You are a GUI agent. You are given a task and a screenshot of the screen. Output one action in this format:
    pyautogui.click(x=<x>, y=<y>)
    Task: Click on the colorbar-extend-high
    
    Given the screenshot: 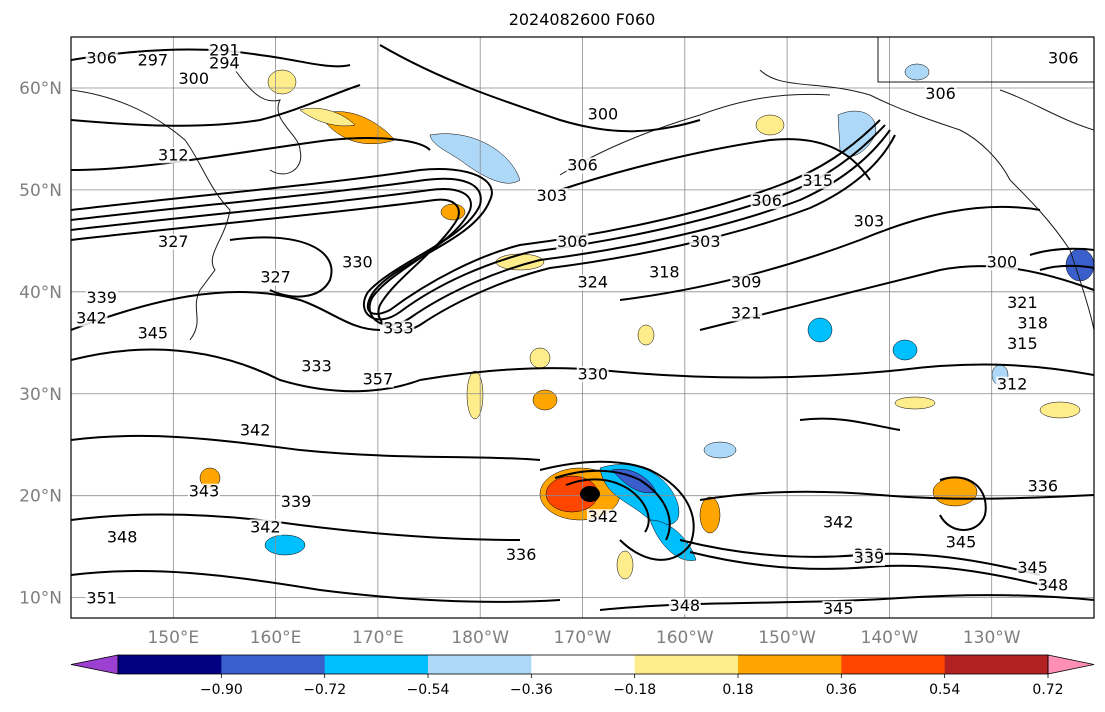 What is the action you would take?
    pyautogui.click(x=1071, y=664)
    